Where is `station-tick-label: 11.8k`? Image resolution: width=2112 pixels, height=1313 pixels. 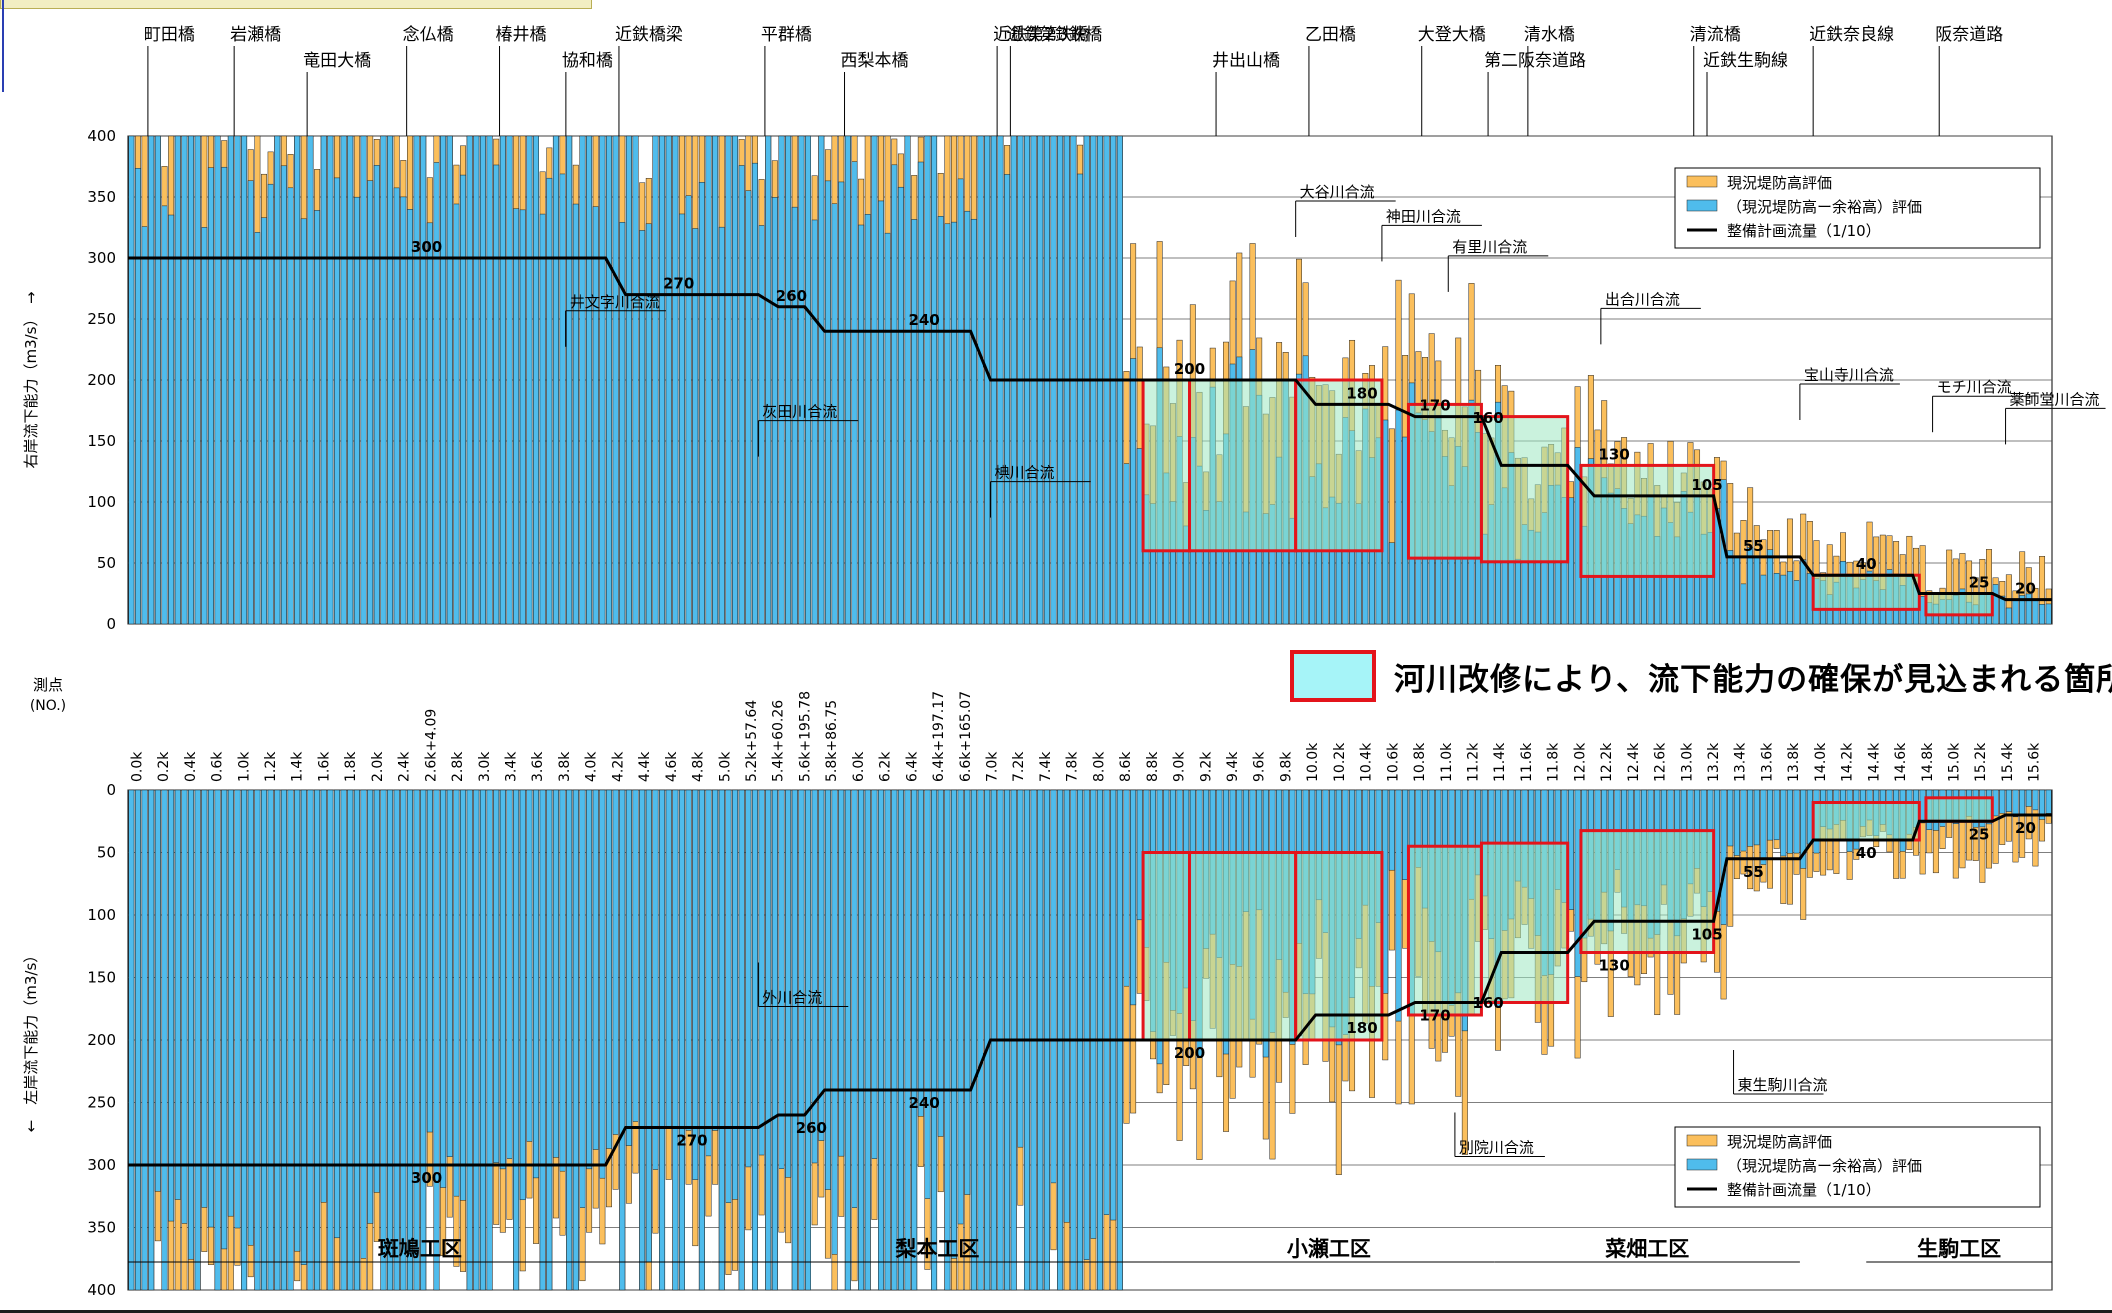 station-tick-label: 11.8k is located at coordinates (1554, 762).